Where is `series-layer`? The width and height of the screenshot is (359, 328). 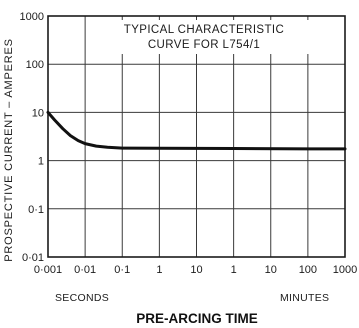 series-layer is located at coordinates (196, 130).